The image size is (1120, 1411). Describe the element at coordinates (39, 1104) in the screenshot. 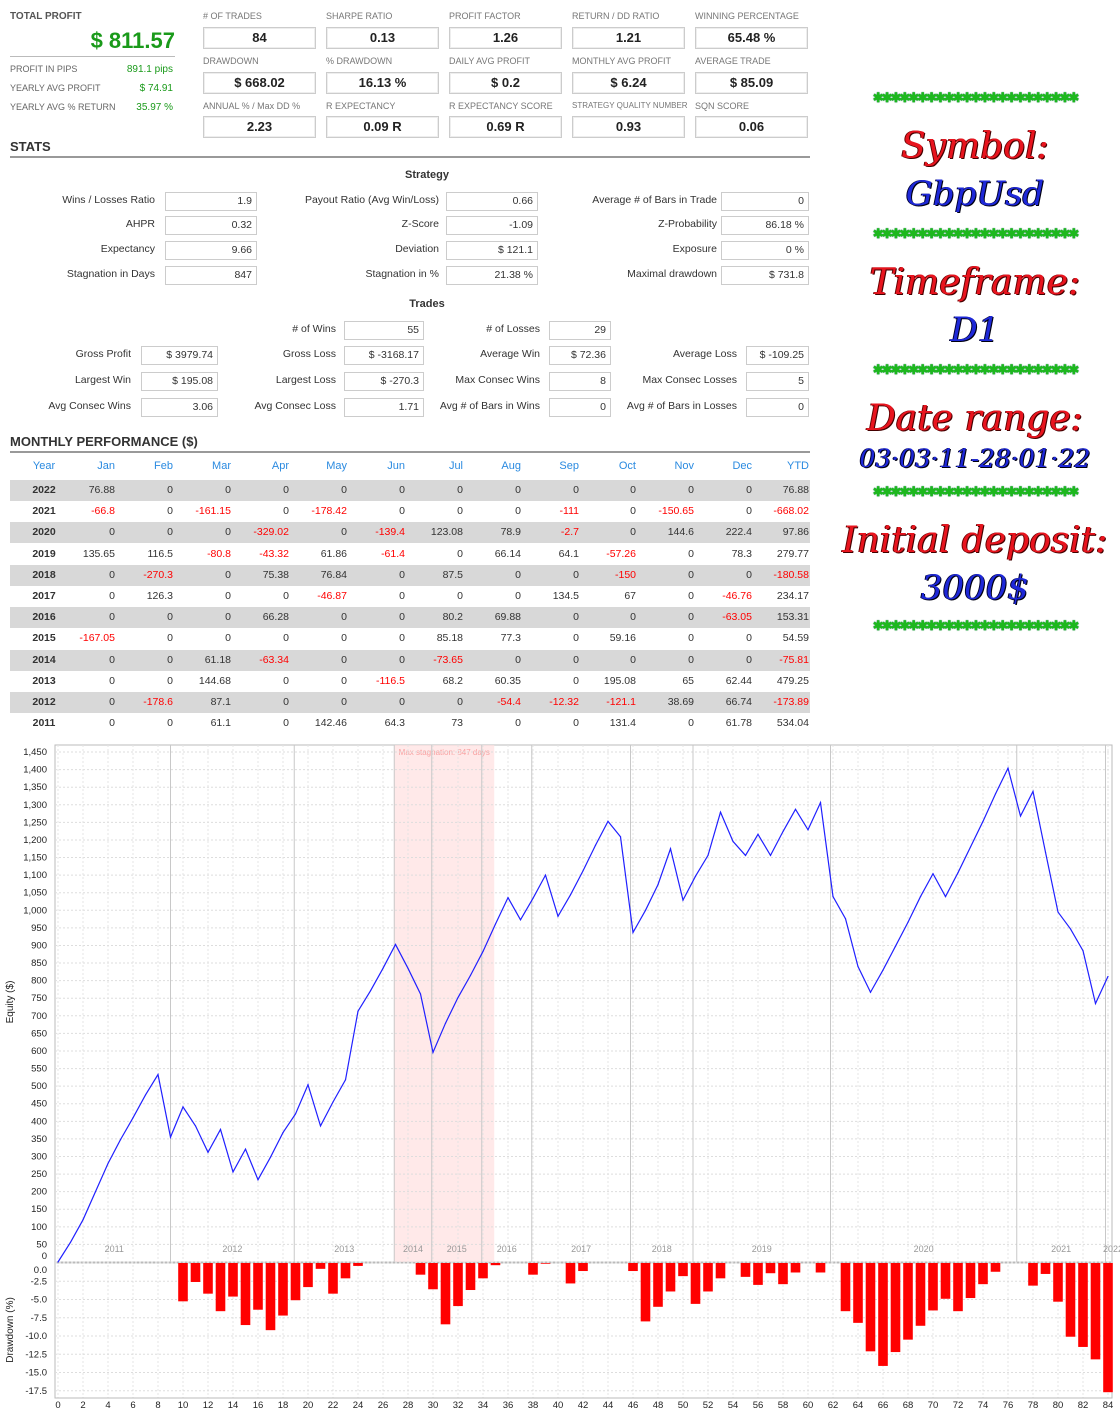

I see `y-tick-label: 450` at that location.